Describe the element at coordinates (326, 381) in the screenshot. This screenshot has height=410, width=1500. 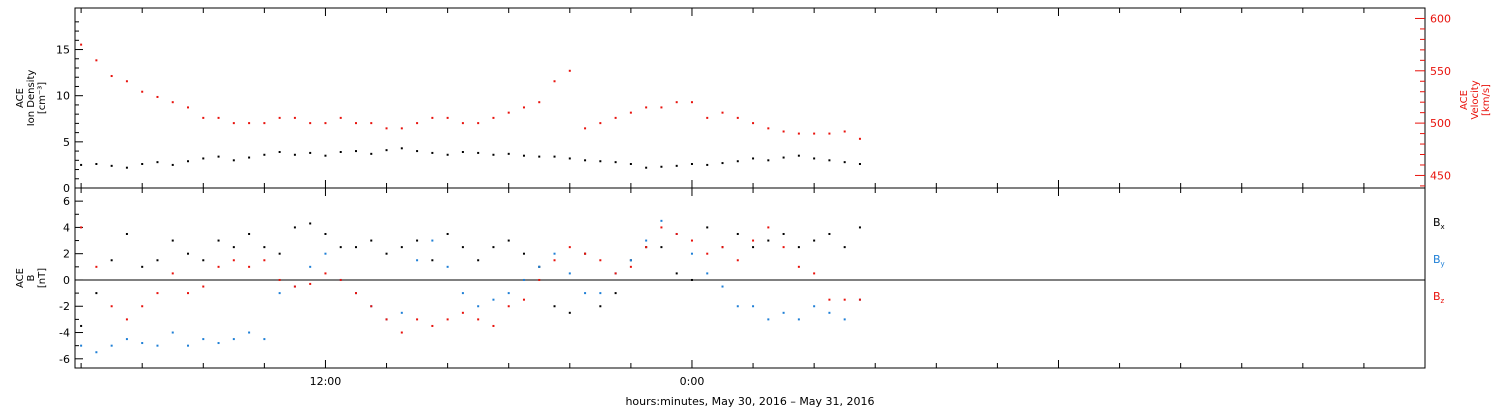
I see `x-tick-label: 12:00` at that location.